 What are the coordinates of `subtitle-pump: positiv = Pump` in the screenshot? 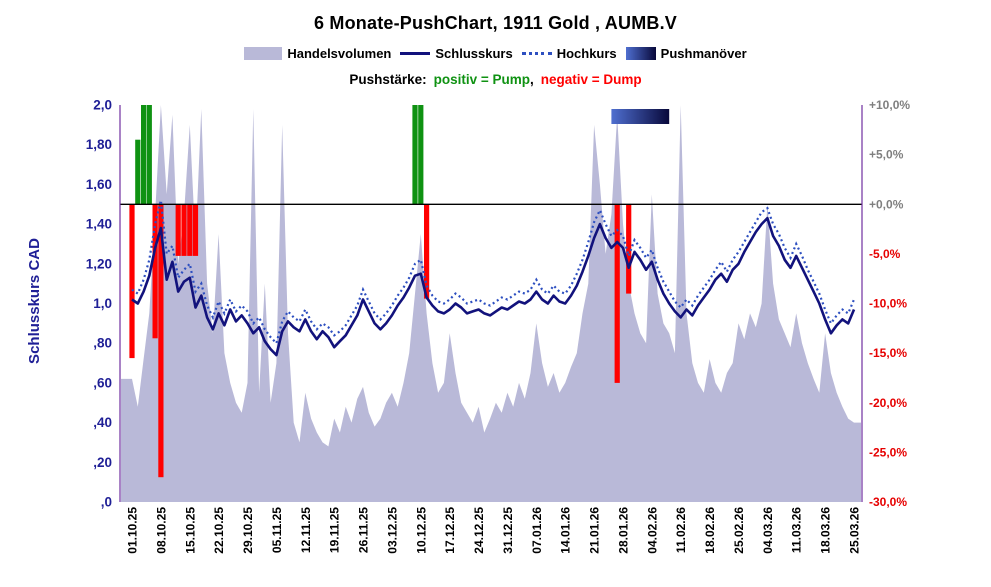 It's located at (482, 79).